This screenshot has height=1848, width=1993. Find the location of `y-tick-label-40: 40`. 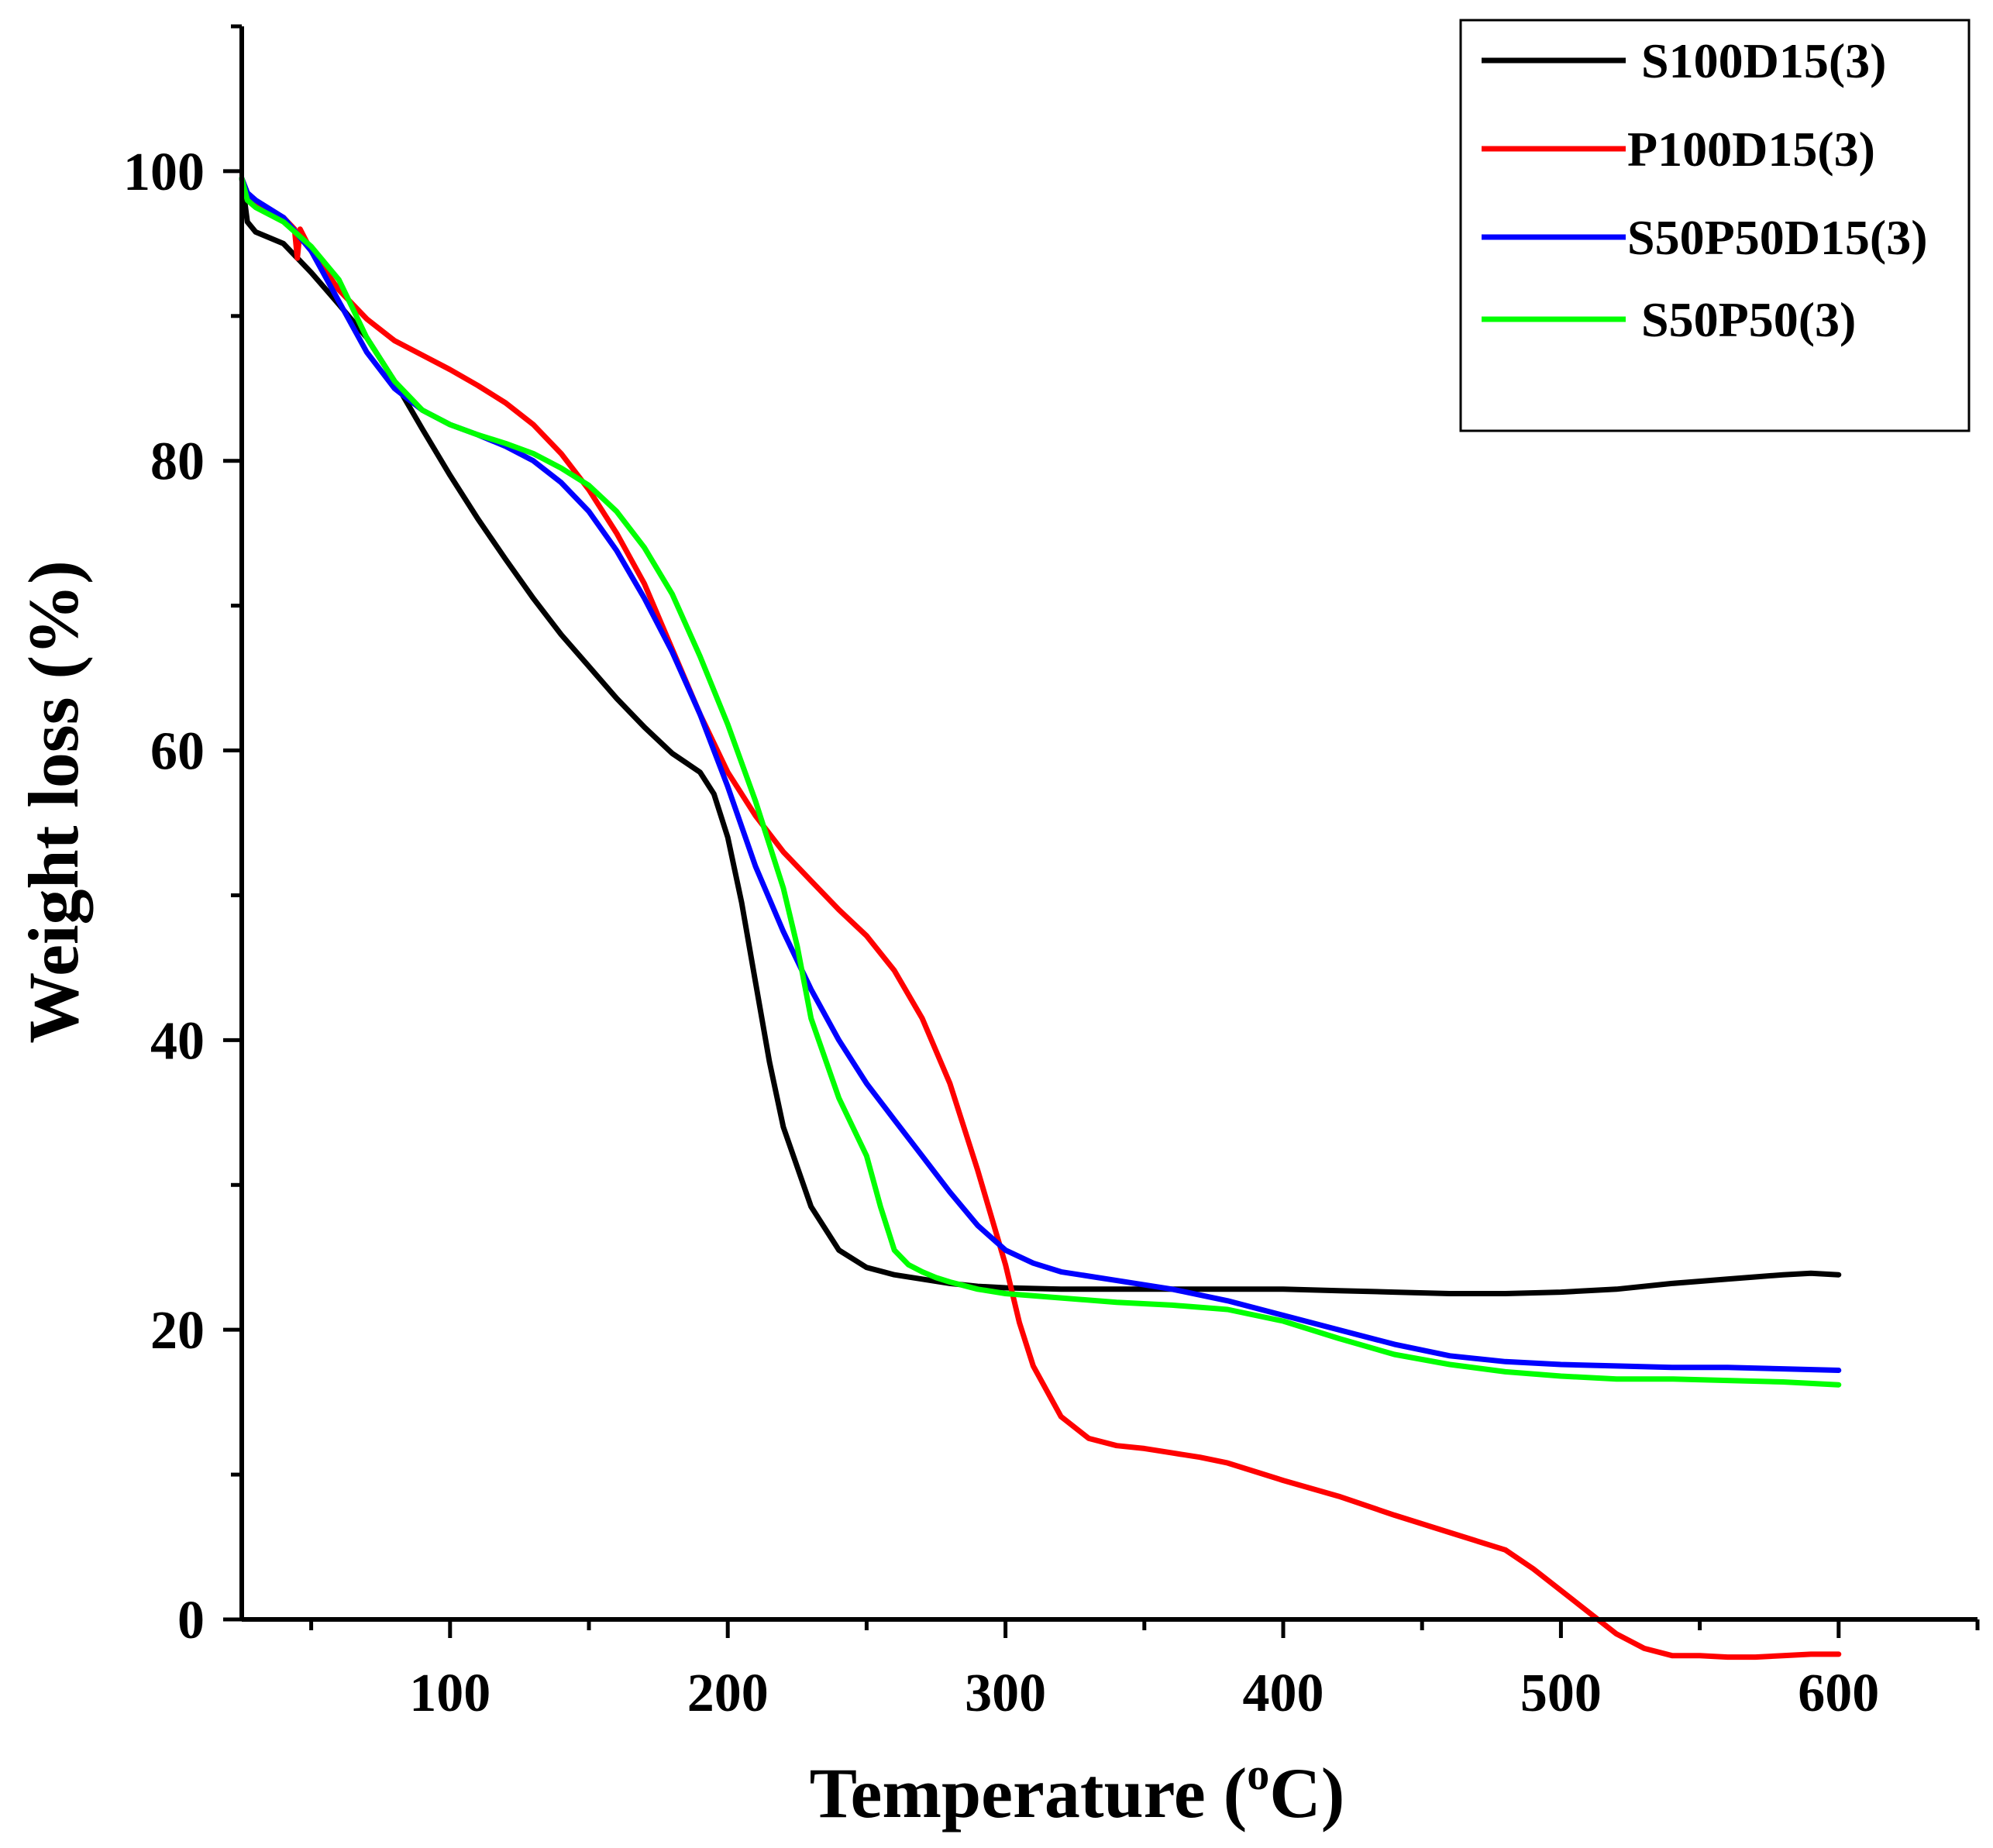

y-tick-label-40: 40 is located at coordinates (178, 1041).